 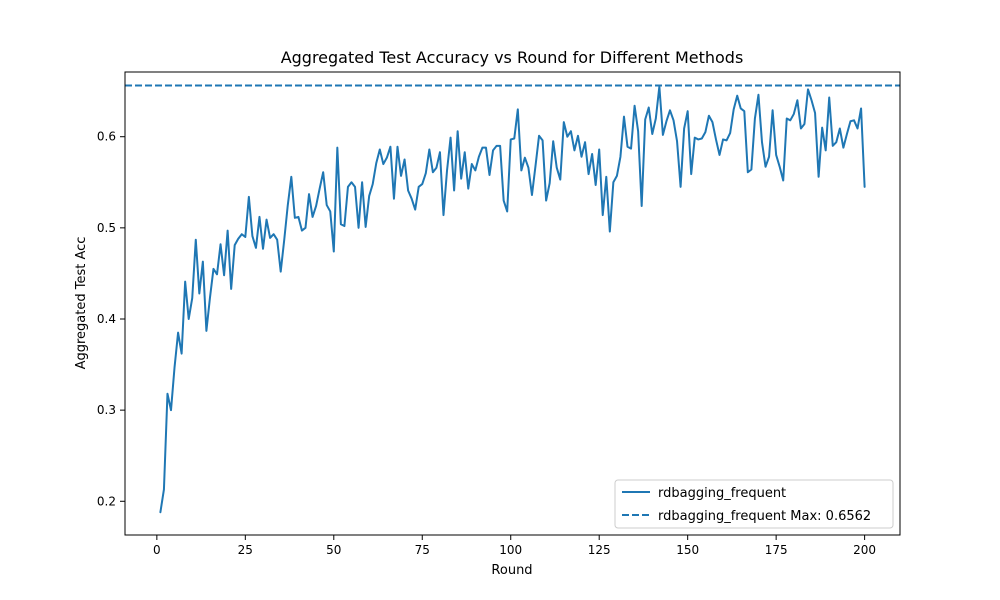 What do you see at coordinates (157, 550) in the screenshot?
I see `x-tick-label: 0` at bounding box center [157, 550].